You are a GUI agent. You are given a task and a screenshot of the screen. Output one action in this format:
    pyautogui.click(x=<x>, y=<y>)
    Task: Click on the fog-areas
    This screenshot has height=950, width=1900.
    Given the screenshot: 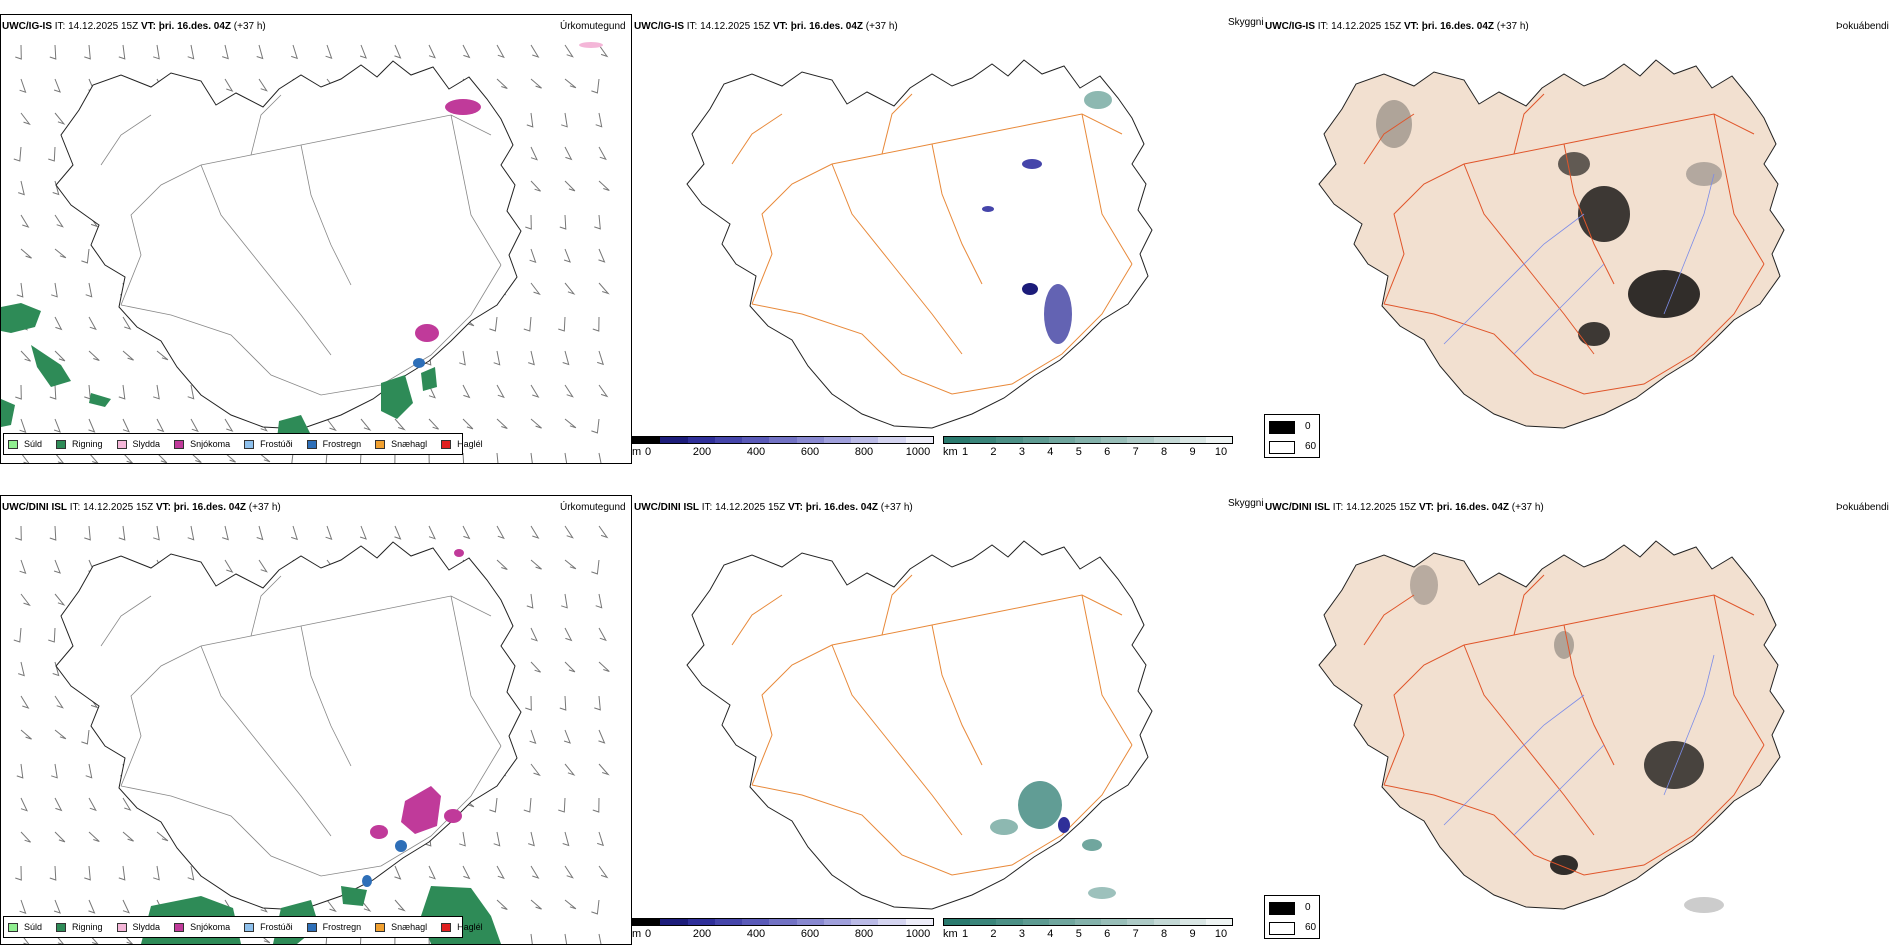 What is the action you would take?
    pyautogui.click(x=1567, y=739)
    